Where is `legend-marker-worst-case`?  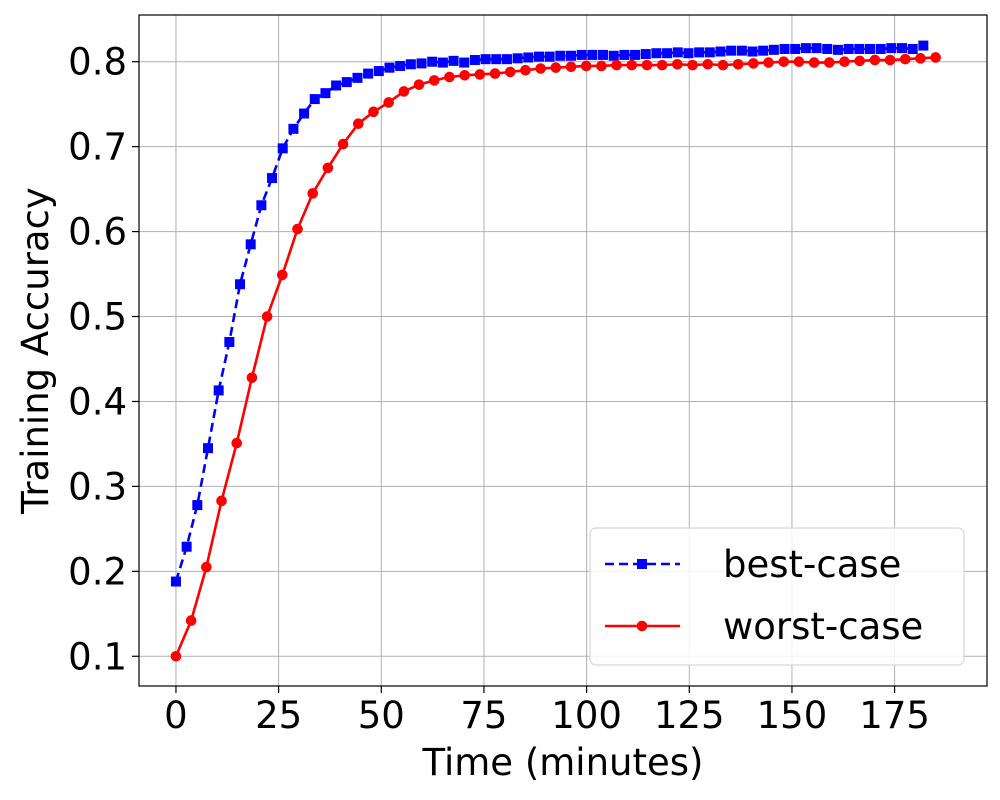
legend-marker-worst-case is located at coordinates (642, 626).